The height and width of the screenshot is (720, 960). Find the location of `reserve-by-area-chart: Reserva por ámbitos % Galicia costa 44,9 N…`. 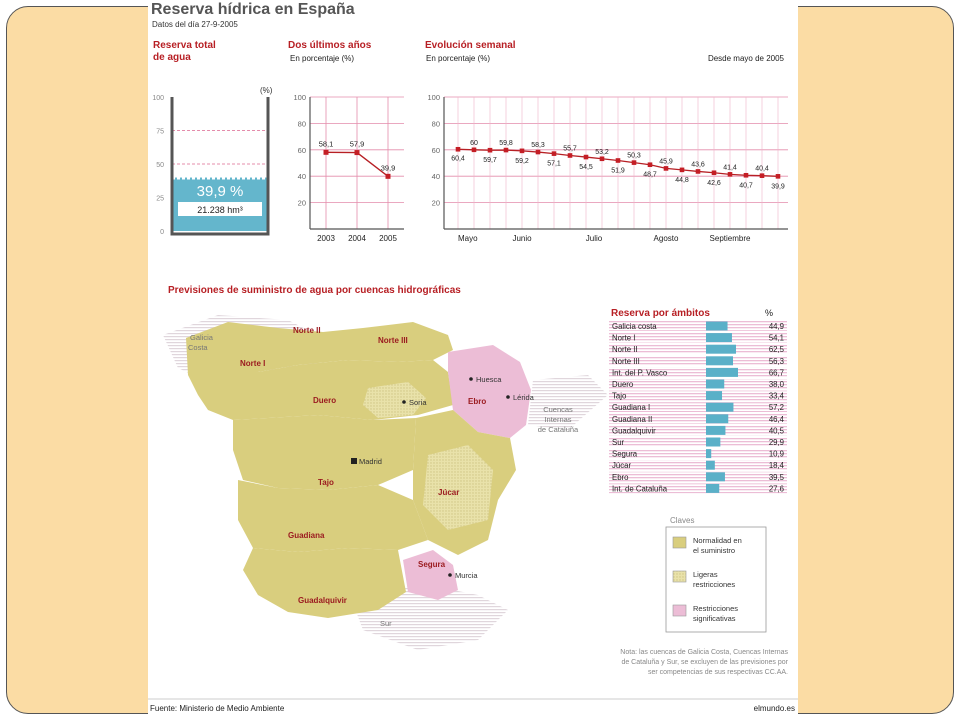

reserve-by-area-chart: Reserva por ámbitos % Galicia costa 44,9 N… is located at coordinates (698, 400).